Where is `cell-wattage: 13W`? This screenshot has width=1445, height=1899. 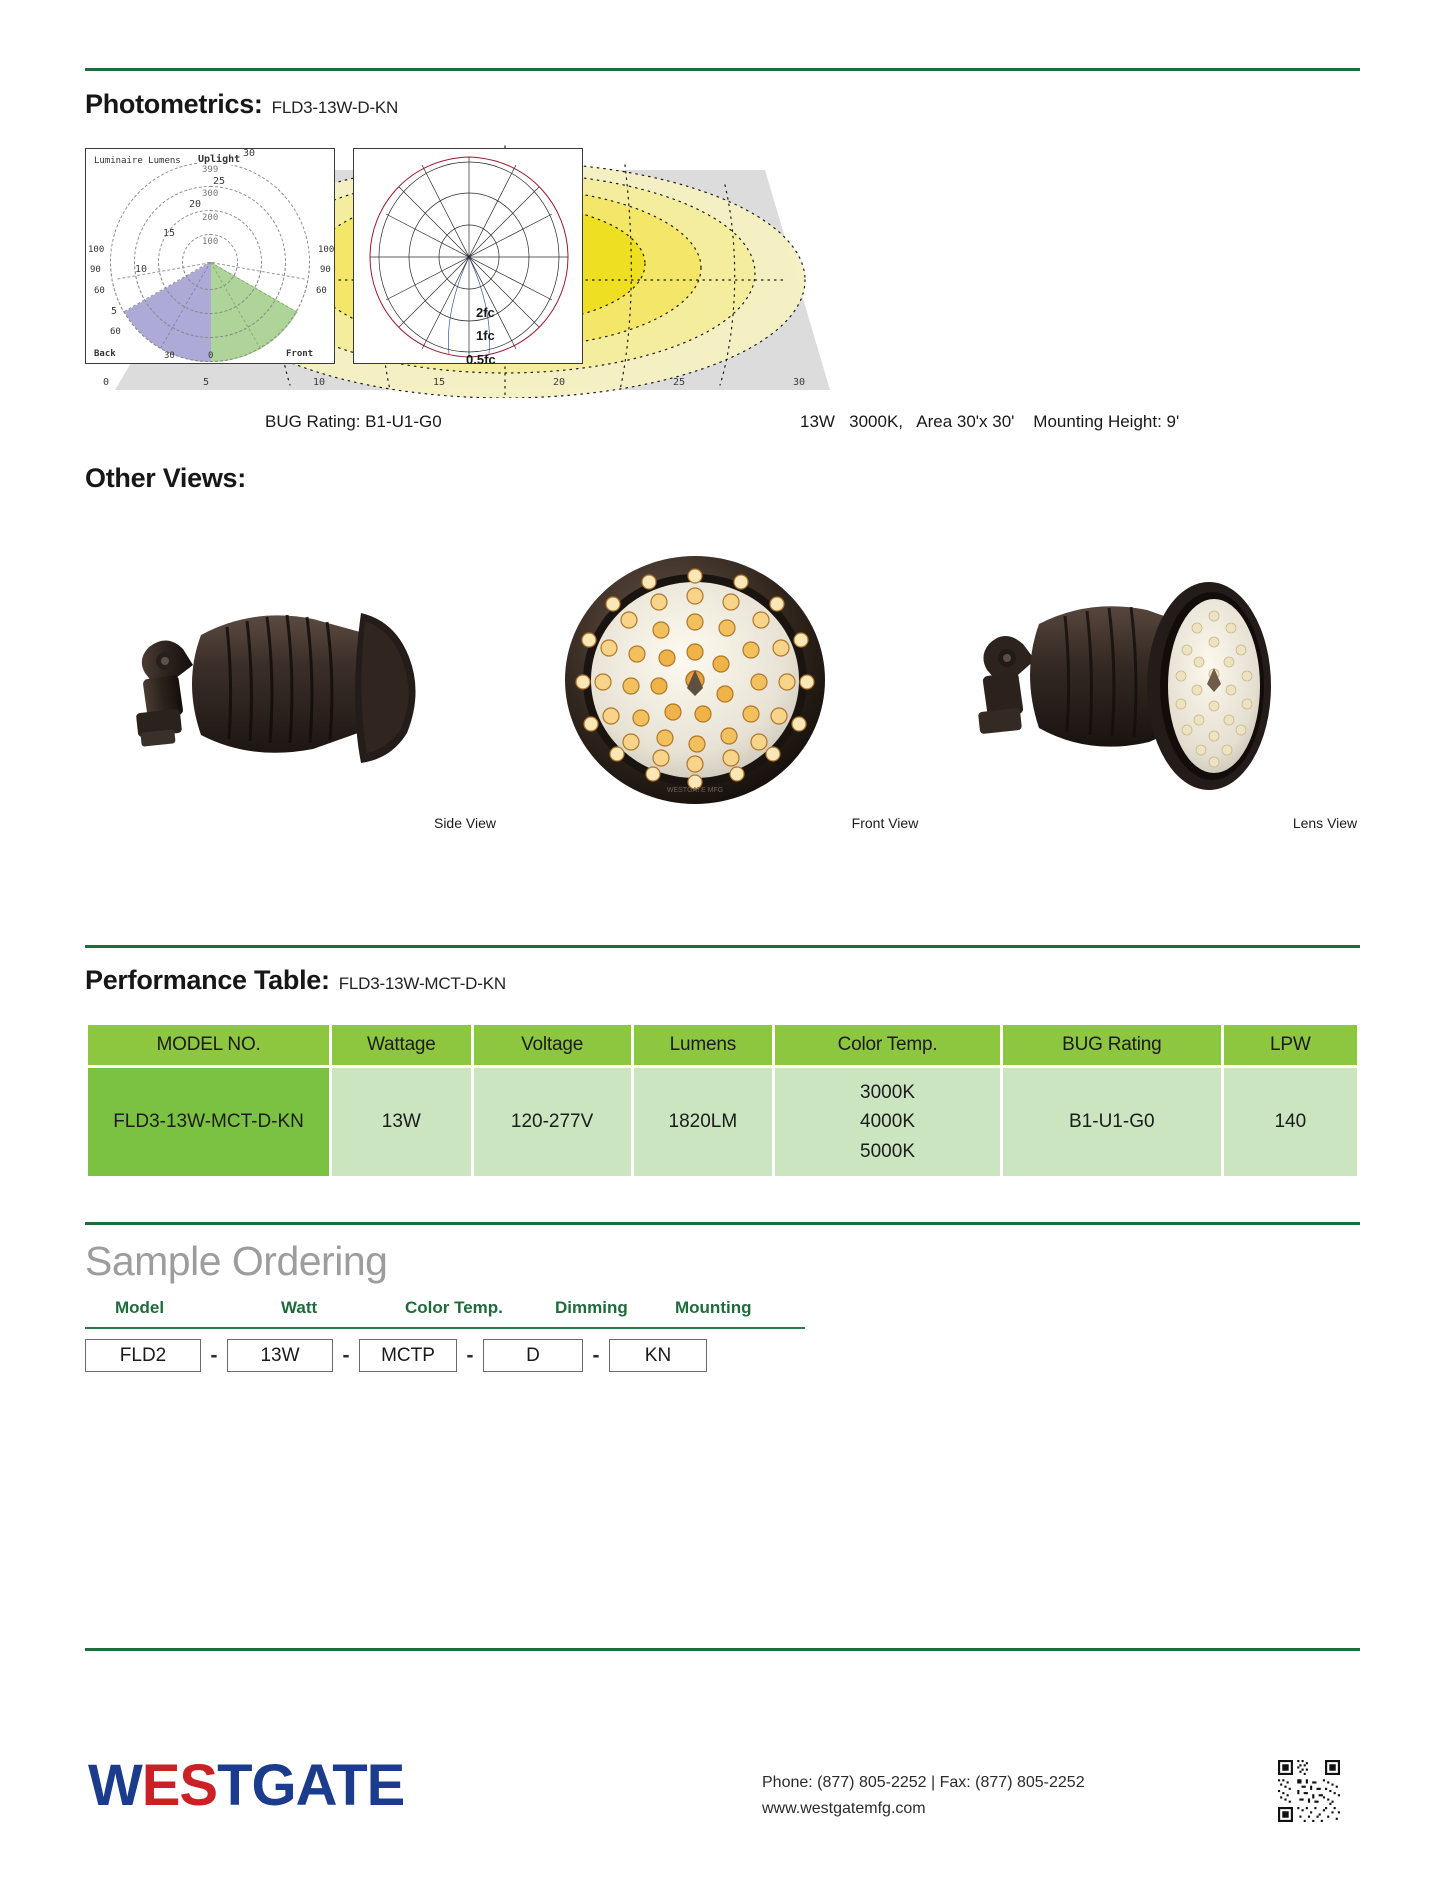
cell-wattage: 13W is located at coordinates (401, 1122).